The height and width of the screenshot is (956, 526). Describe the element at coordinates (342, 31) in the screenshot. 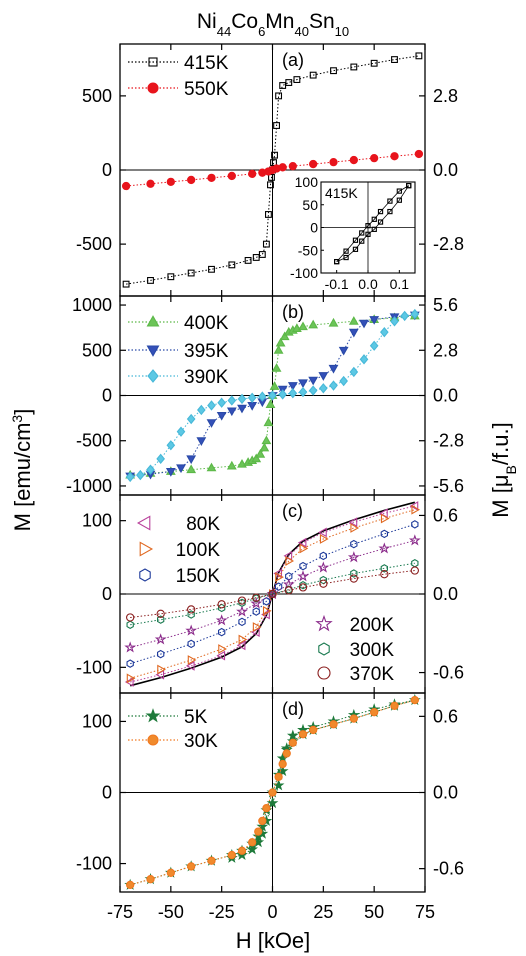

I see `title-part: 10` at that location.